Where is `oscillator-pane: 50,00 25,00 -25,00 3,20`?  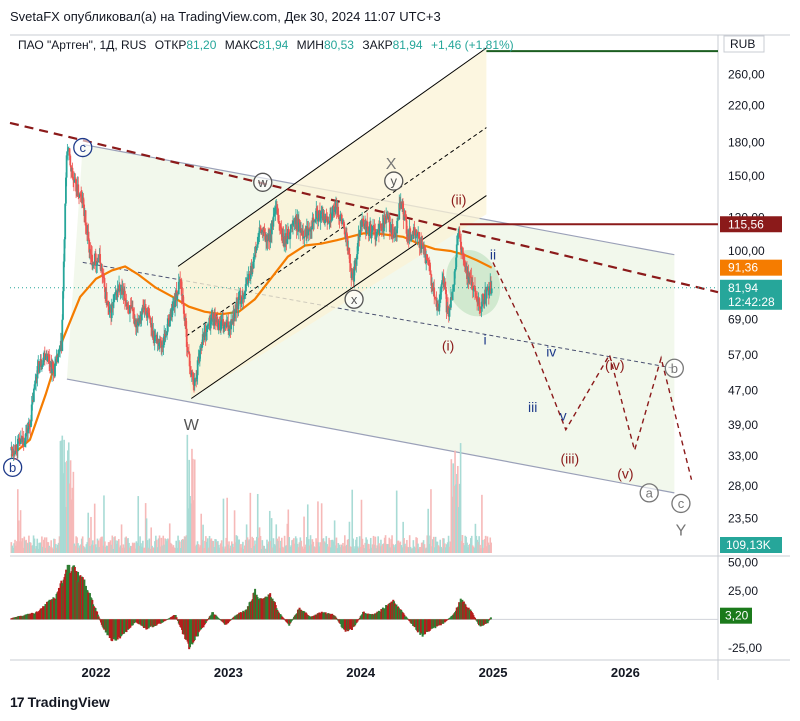
oscillator-pane: 50,00 25,00 -25,00 3,20 is located at coordinates (386, 605).